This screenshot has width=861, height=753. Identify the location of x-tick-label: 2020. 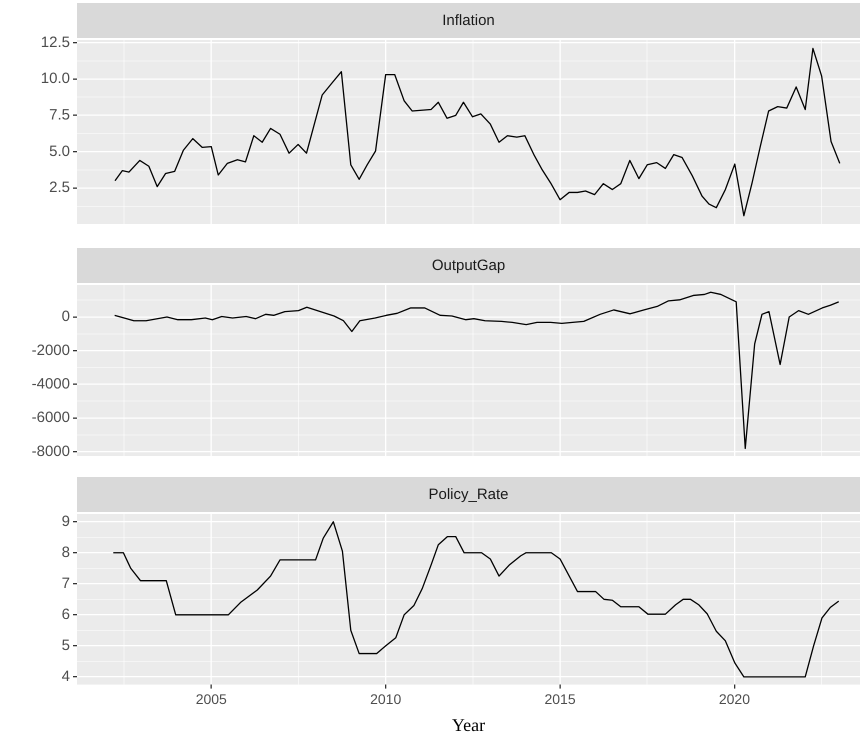
(734, 698).